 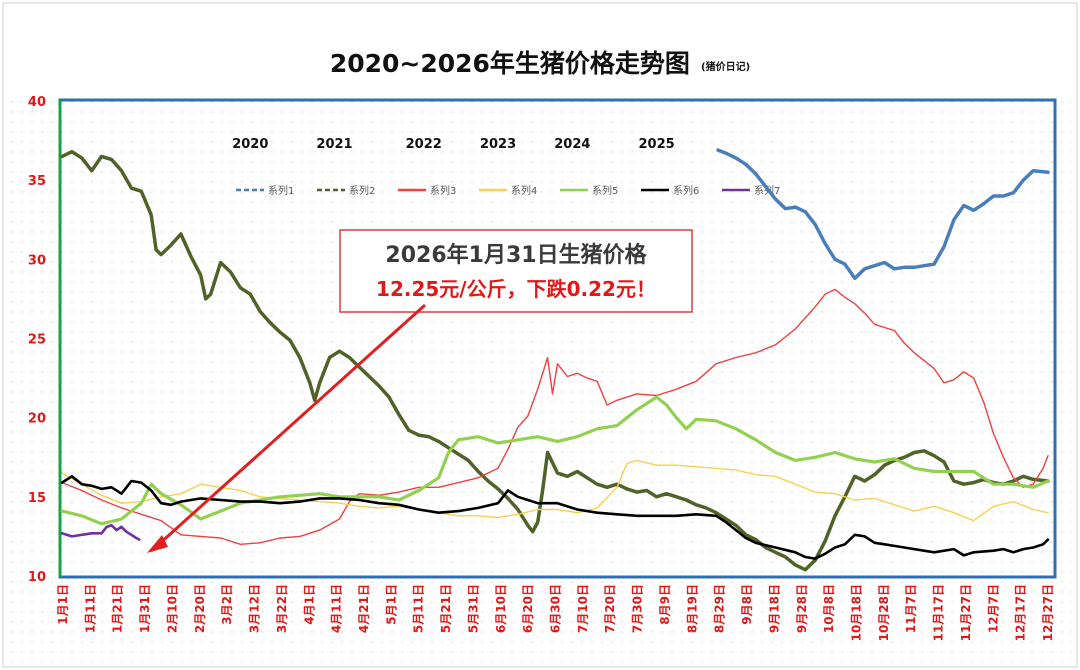 What do you see at coordinates (309, 604) in the screenshot?
I see `x-tick-label: 4月1日` at bounding box center [309, 604].